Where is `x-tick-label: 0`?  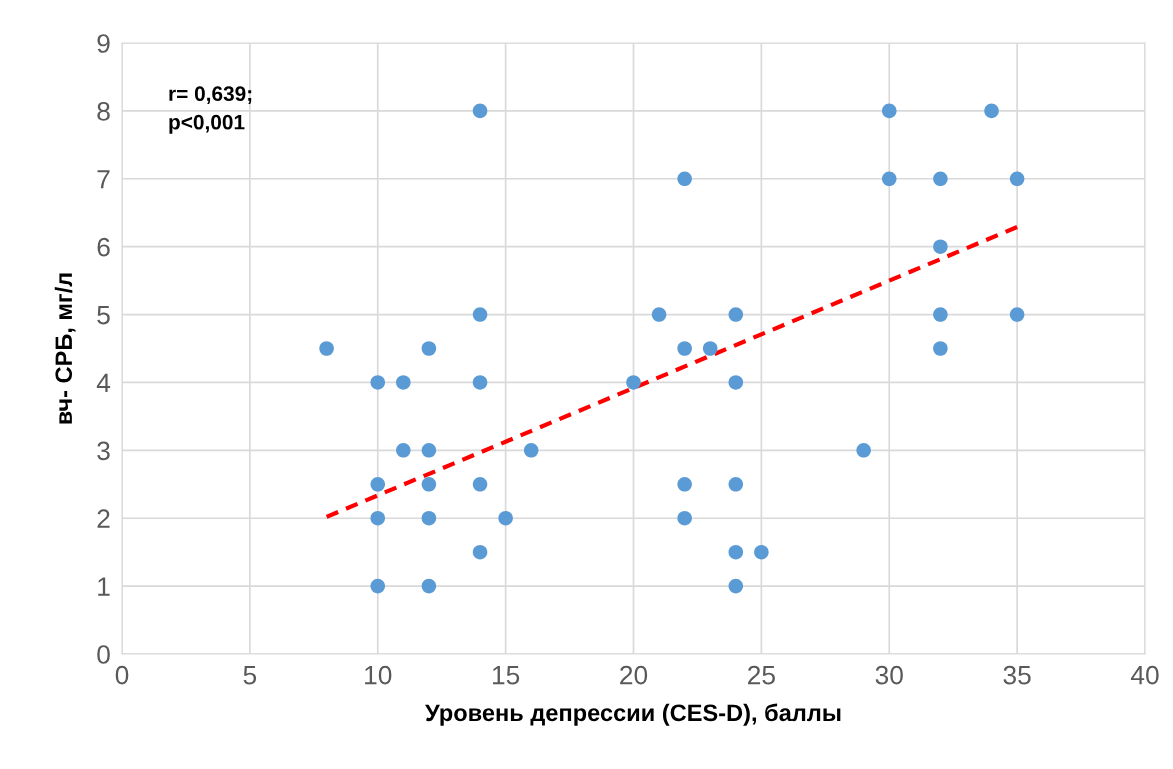 x-tick-label: 0 is located at coordinates (122, 675).